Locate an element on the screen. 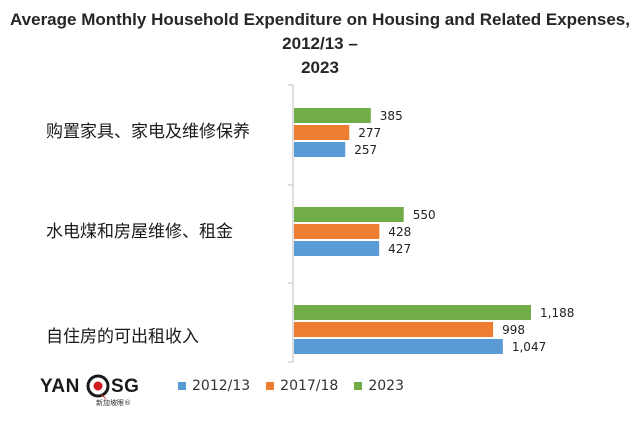 Image resolution: width=640 pixels, height=423 pixels. bar-value-label: 257 is located at coordinates (365, 150).